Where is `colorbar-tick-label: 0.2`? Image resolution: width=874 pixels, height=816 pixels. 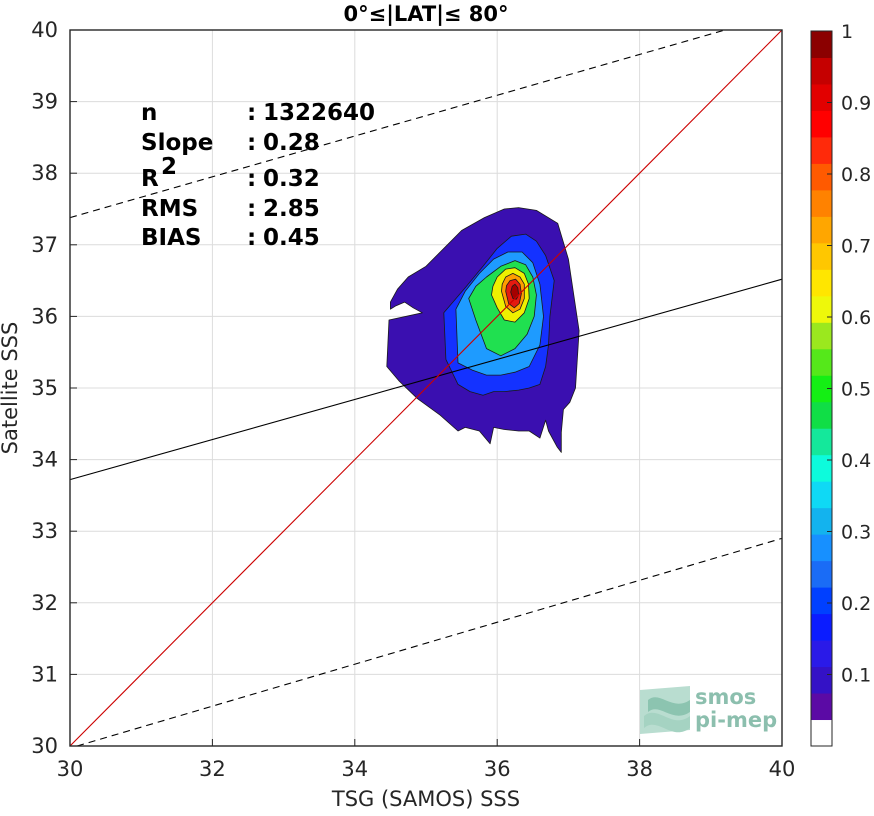
colorbar-tick-label: 0.2 is located at coordinates (856, 604).